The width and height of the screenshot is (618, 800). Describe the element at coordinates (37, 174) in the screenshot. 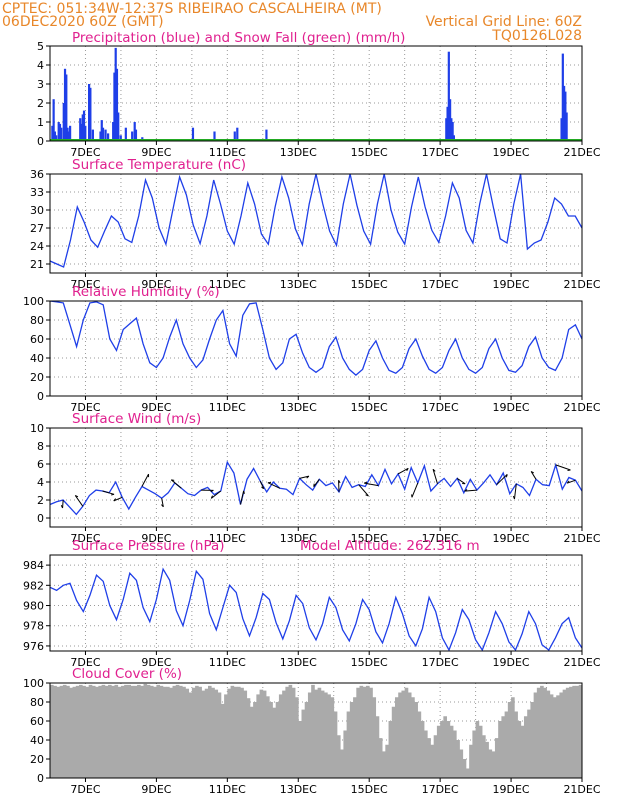

I see `temp-ytick-label: 36` at that location.